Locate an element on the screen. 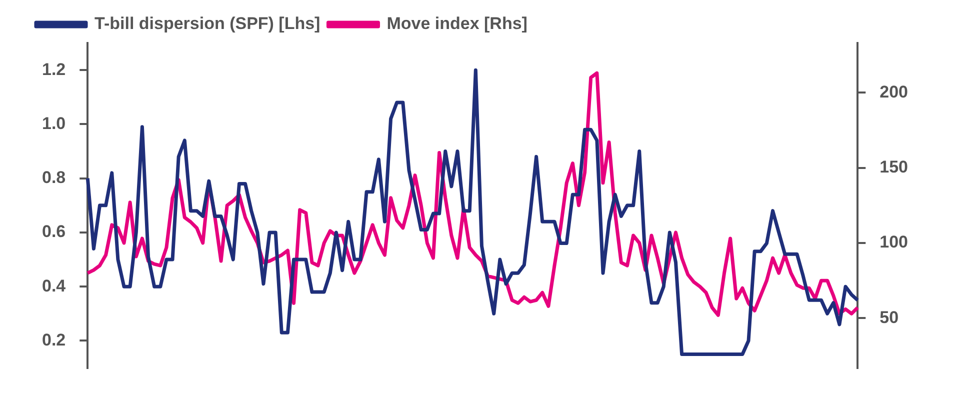 This screenshot has height=400, width=960. y2-tick-label: 50 is located at coordinates (889, 317).